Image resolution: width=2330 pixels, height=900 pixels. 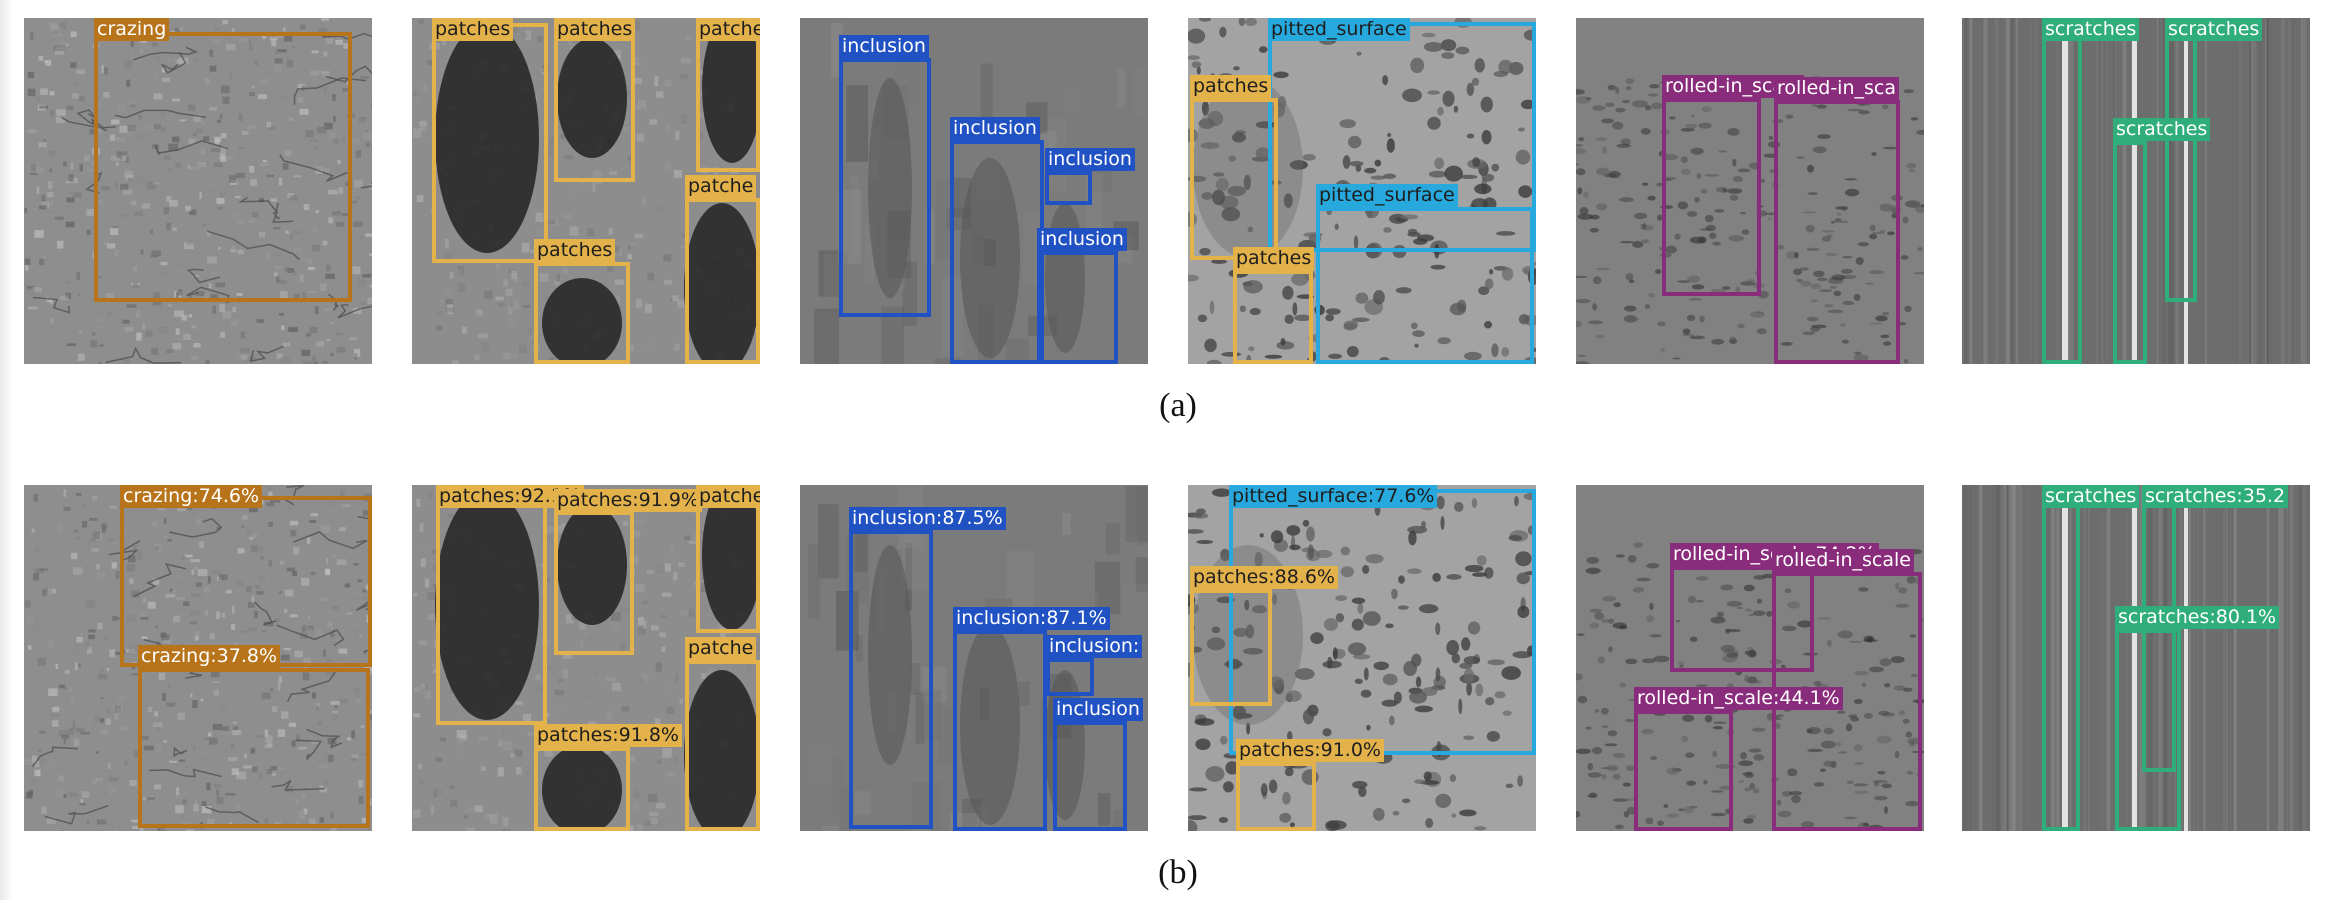 I want to click on detection-label: inclusion:87.5%, so click(x=927, y=518).